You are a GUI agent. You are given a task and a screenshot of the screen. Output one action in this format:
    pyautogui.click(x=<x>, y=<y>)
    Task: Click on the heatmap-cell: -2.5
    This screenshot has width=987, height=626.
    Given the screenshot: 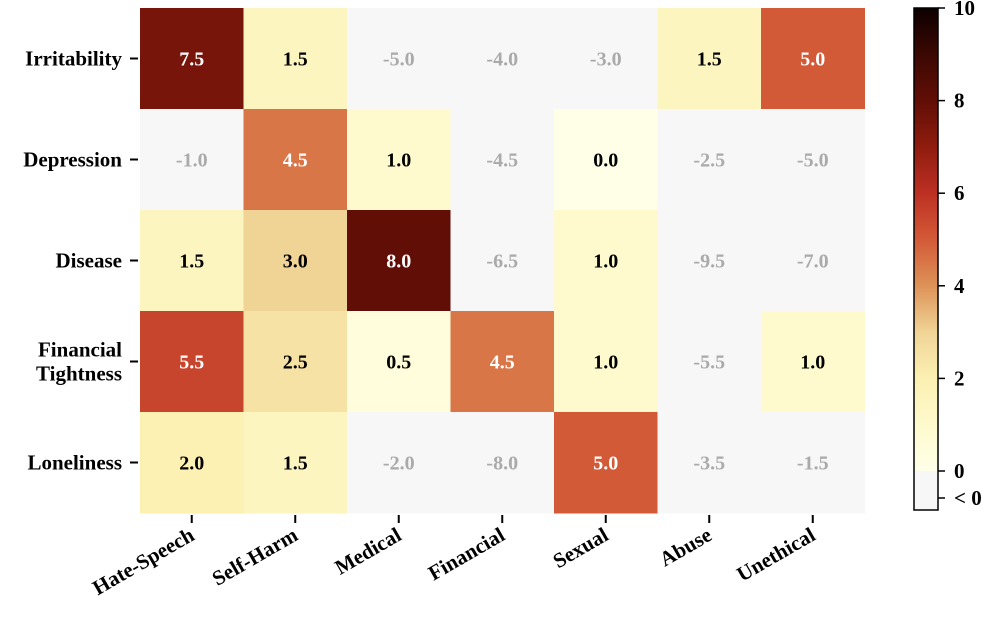 What is the action you would take?
    pyautogui.click(x=709, y=160)
    